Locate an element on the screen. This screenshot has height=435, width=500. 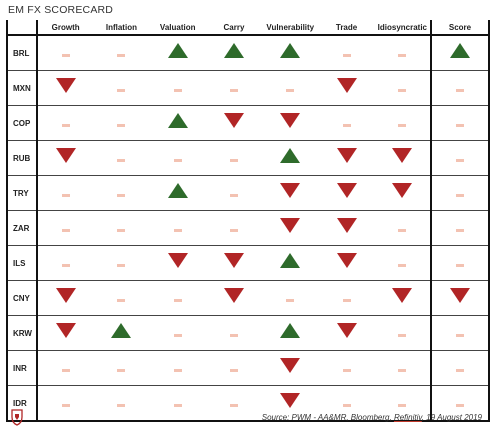
table-row: KRW is located at coordinates (248, 333).